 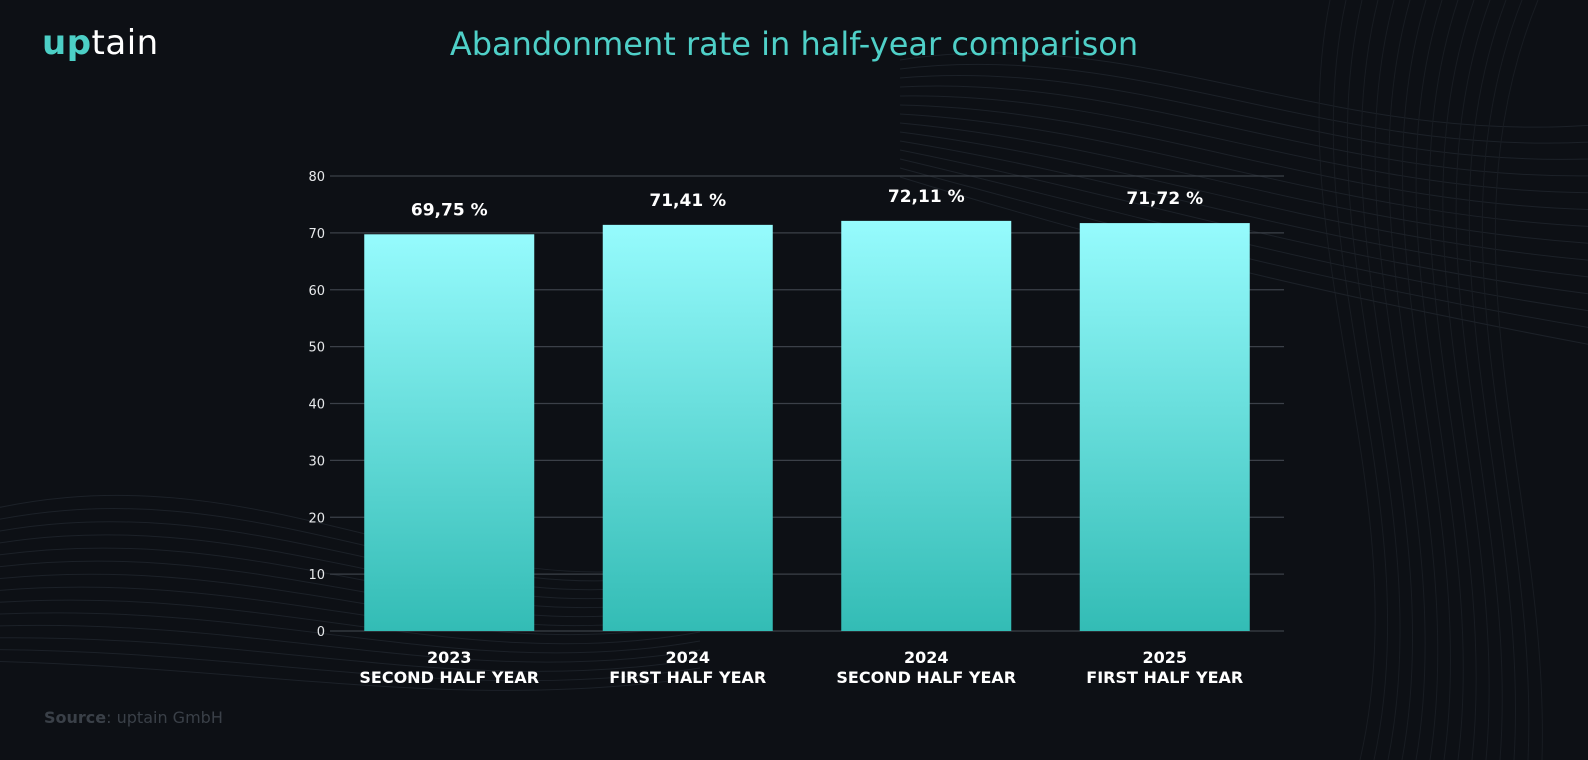 I want to click on uptain-logo: uptain, so click(x=100, y=43).